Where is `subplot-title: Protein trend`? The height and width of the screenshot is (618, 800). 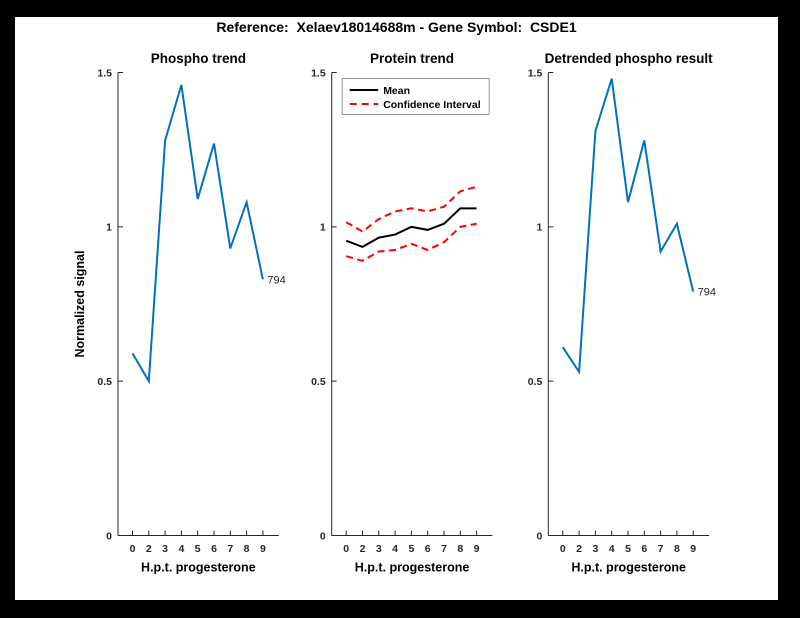
subplot-title: Protein trend is located at coordinates (412, 58).